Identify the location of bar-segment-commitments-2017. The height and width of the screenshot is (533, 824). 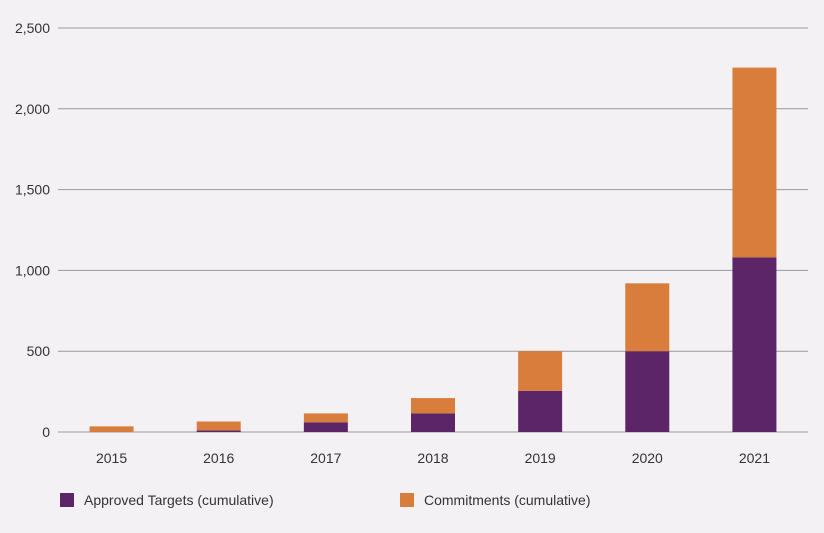
(325, 418).